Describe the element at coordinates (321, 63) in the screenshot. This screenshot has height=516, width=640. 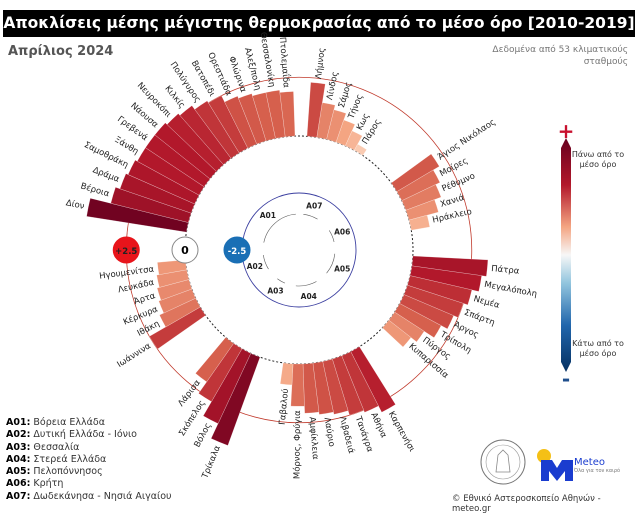
I see `station-label: Λήμνος` at that location.